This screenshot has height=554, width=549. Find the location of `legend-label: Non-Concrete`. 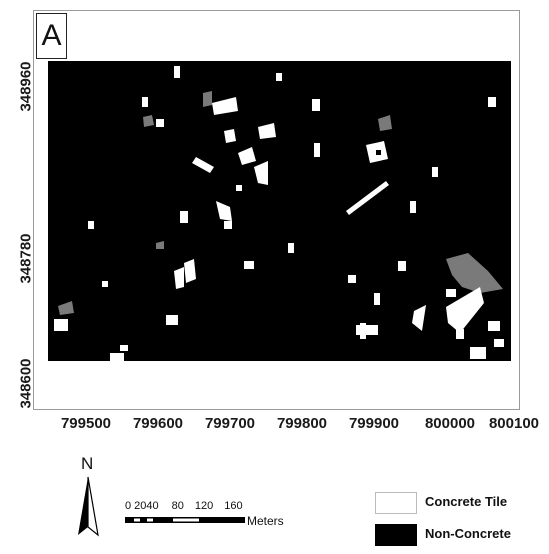

legend-label: Non-Concrete is located at coordinates (468, 533).